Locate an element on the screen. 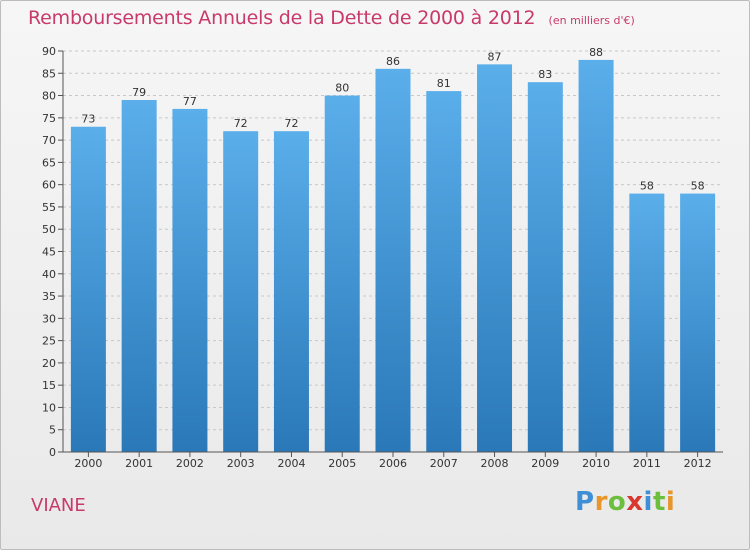  value-label-2006: 86 is located at coordinates (393, 61).